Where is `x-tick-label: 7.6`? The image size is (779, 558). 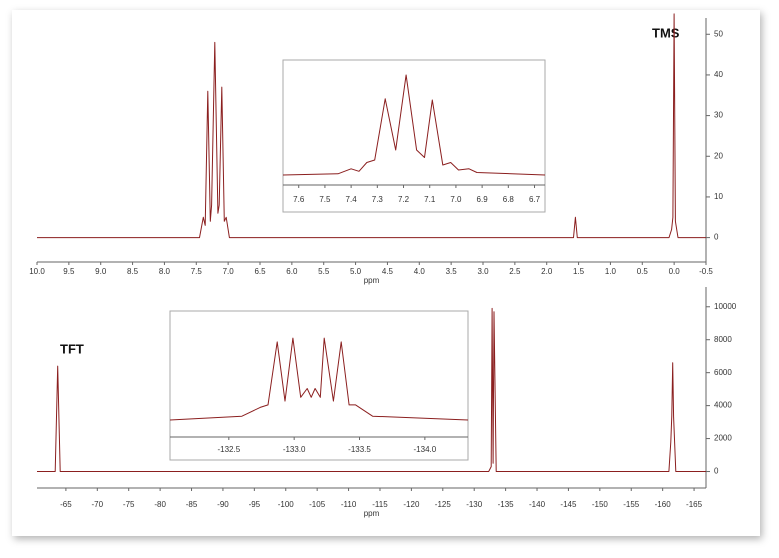 x-tick-label: 7.6 is located at coordinates (299, 199).